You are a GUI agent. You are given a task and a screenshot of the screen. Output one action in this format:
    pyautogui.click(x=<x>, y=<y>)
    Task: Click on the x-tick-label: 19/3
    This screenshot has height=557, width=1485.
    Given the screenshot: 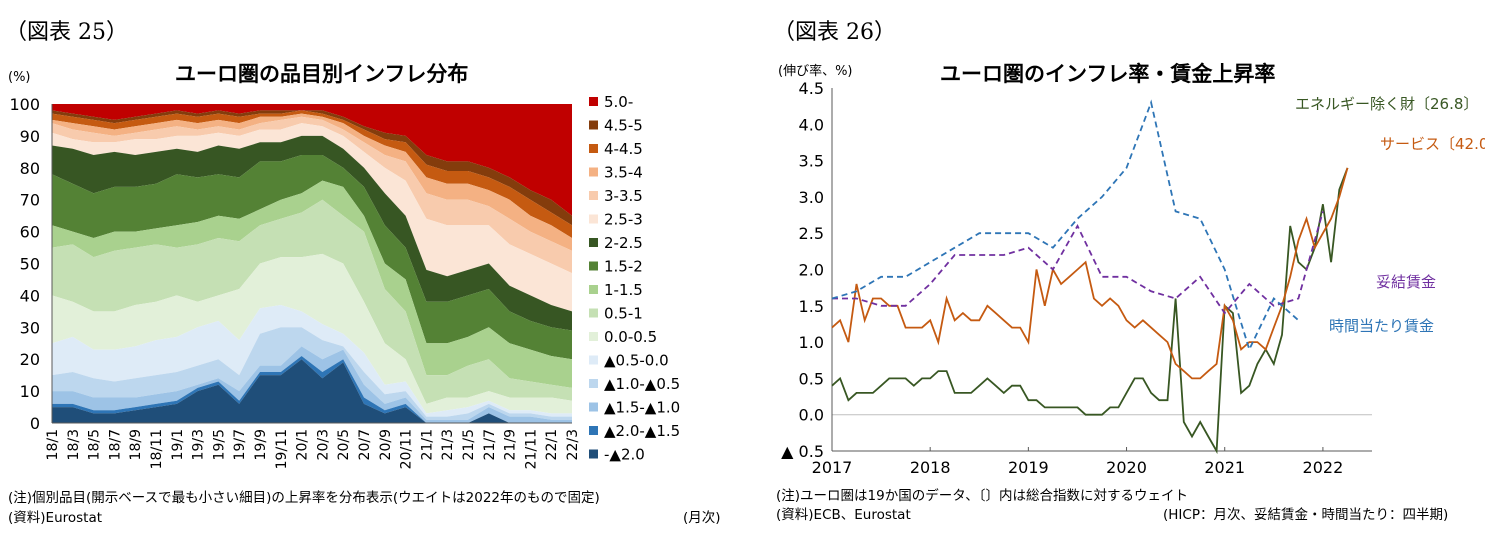 What is the action you would take?
    pyautogui.click(x=199, y=444)
    